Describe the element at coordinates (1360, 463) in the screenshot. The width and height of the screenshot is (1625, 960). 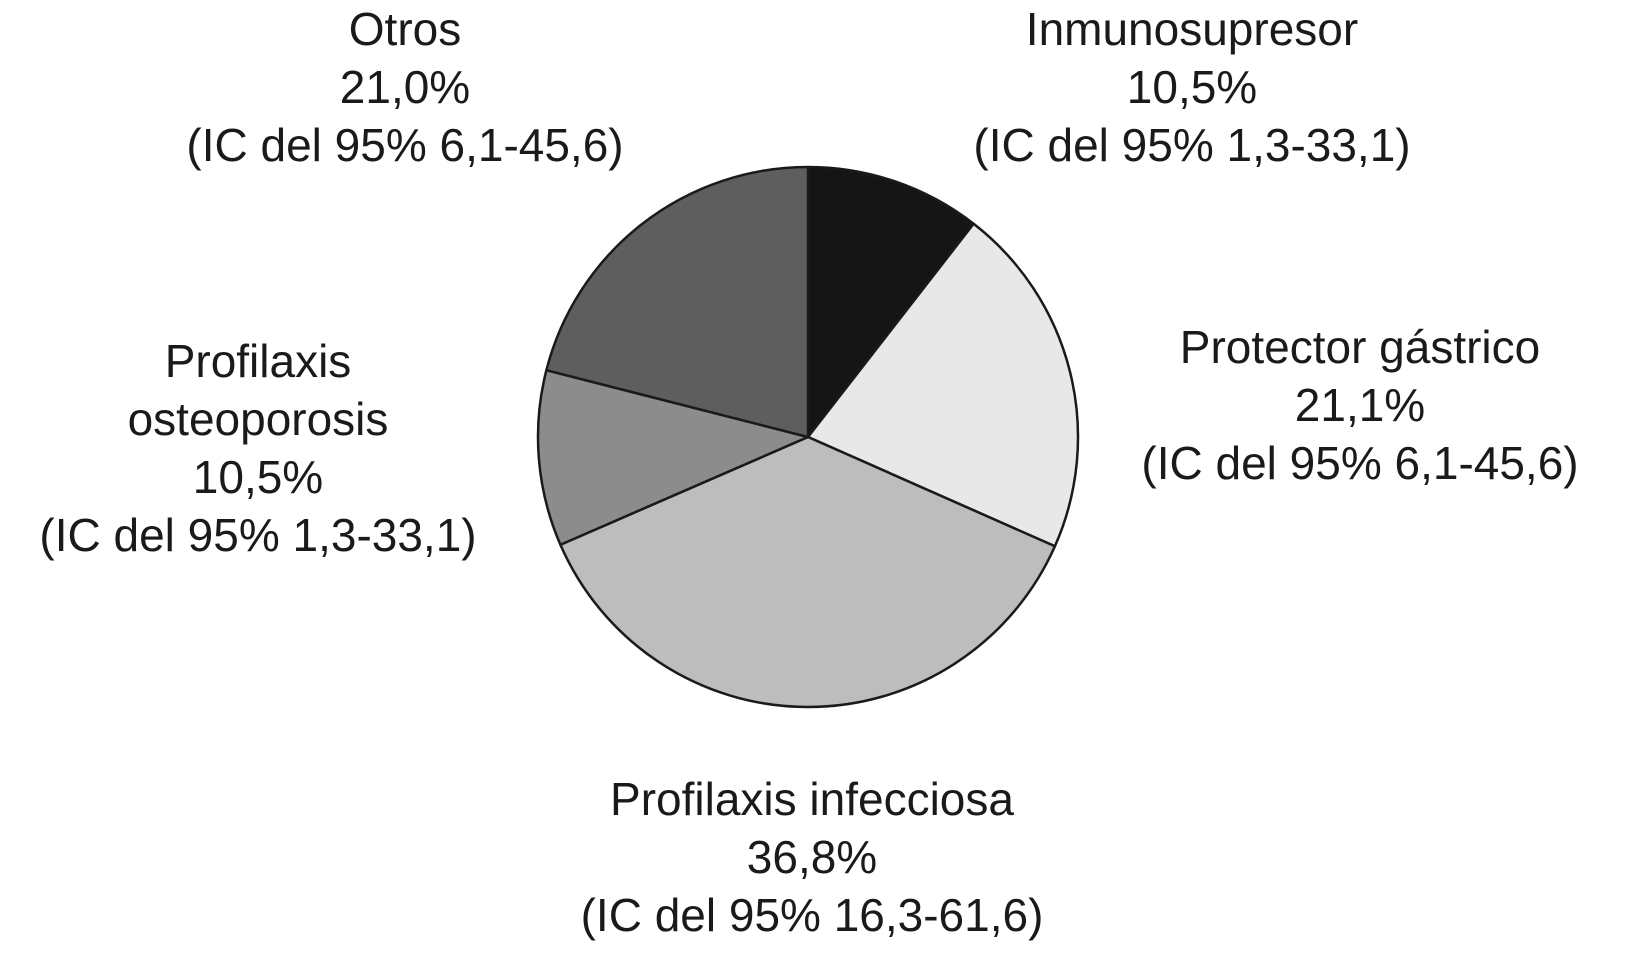
I see `slice-ci-protector-gastrico: (IC del 95% 6,1-45,6)` at that location.